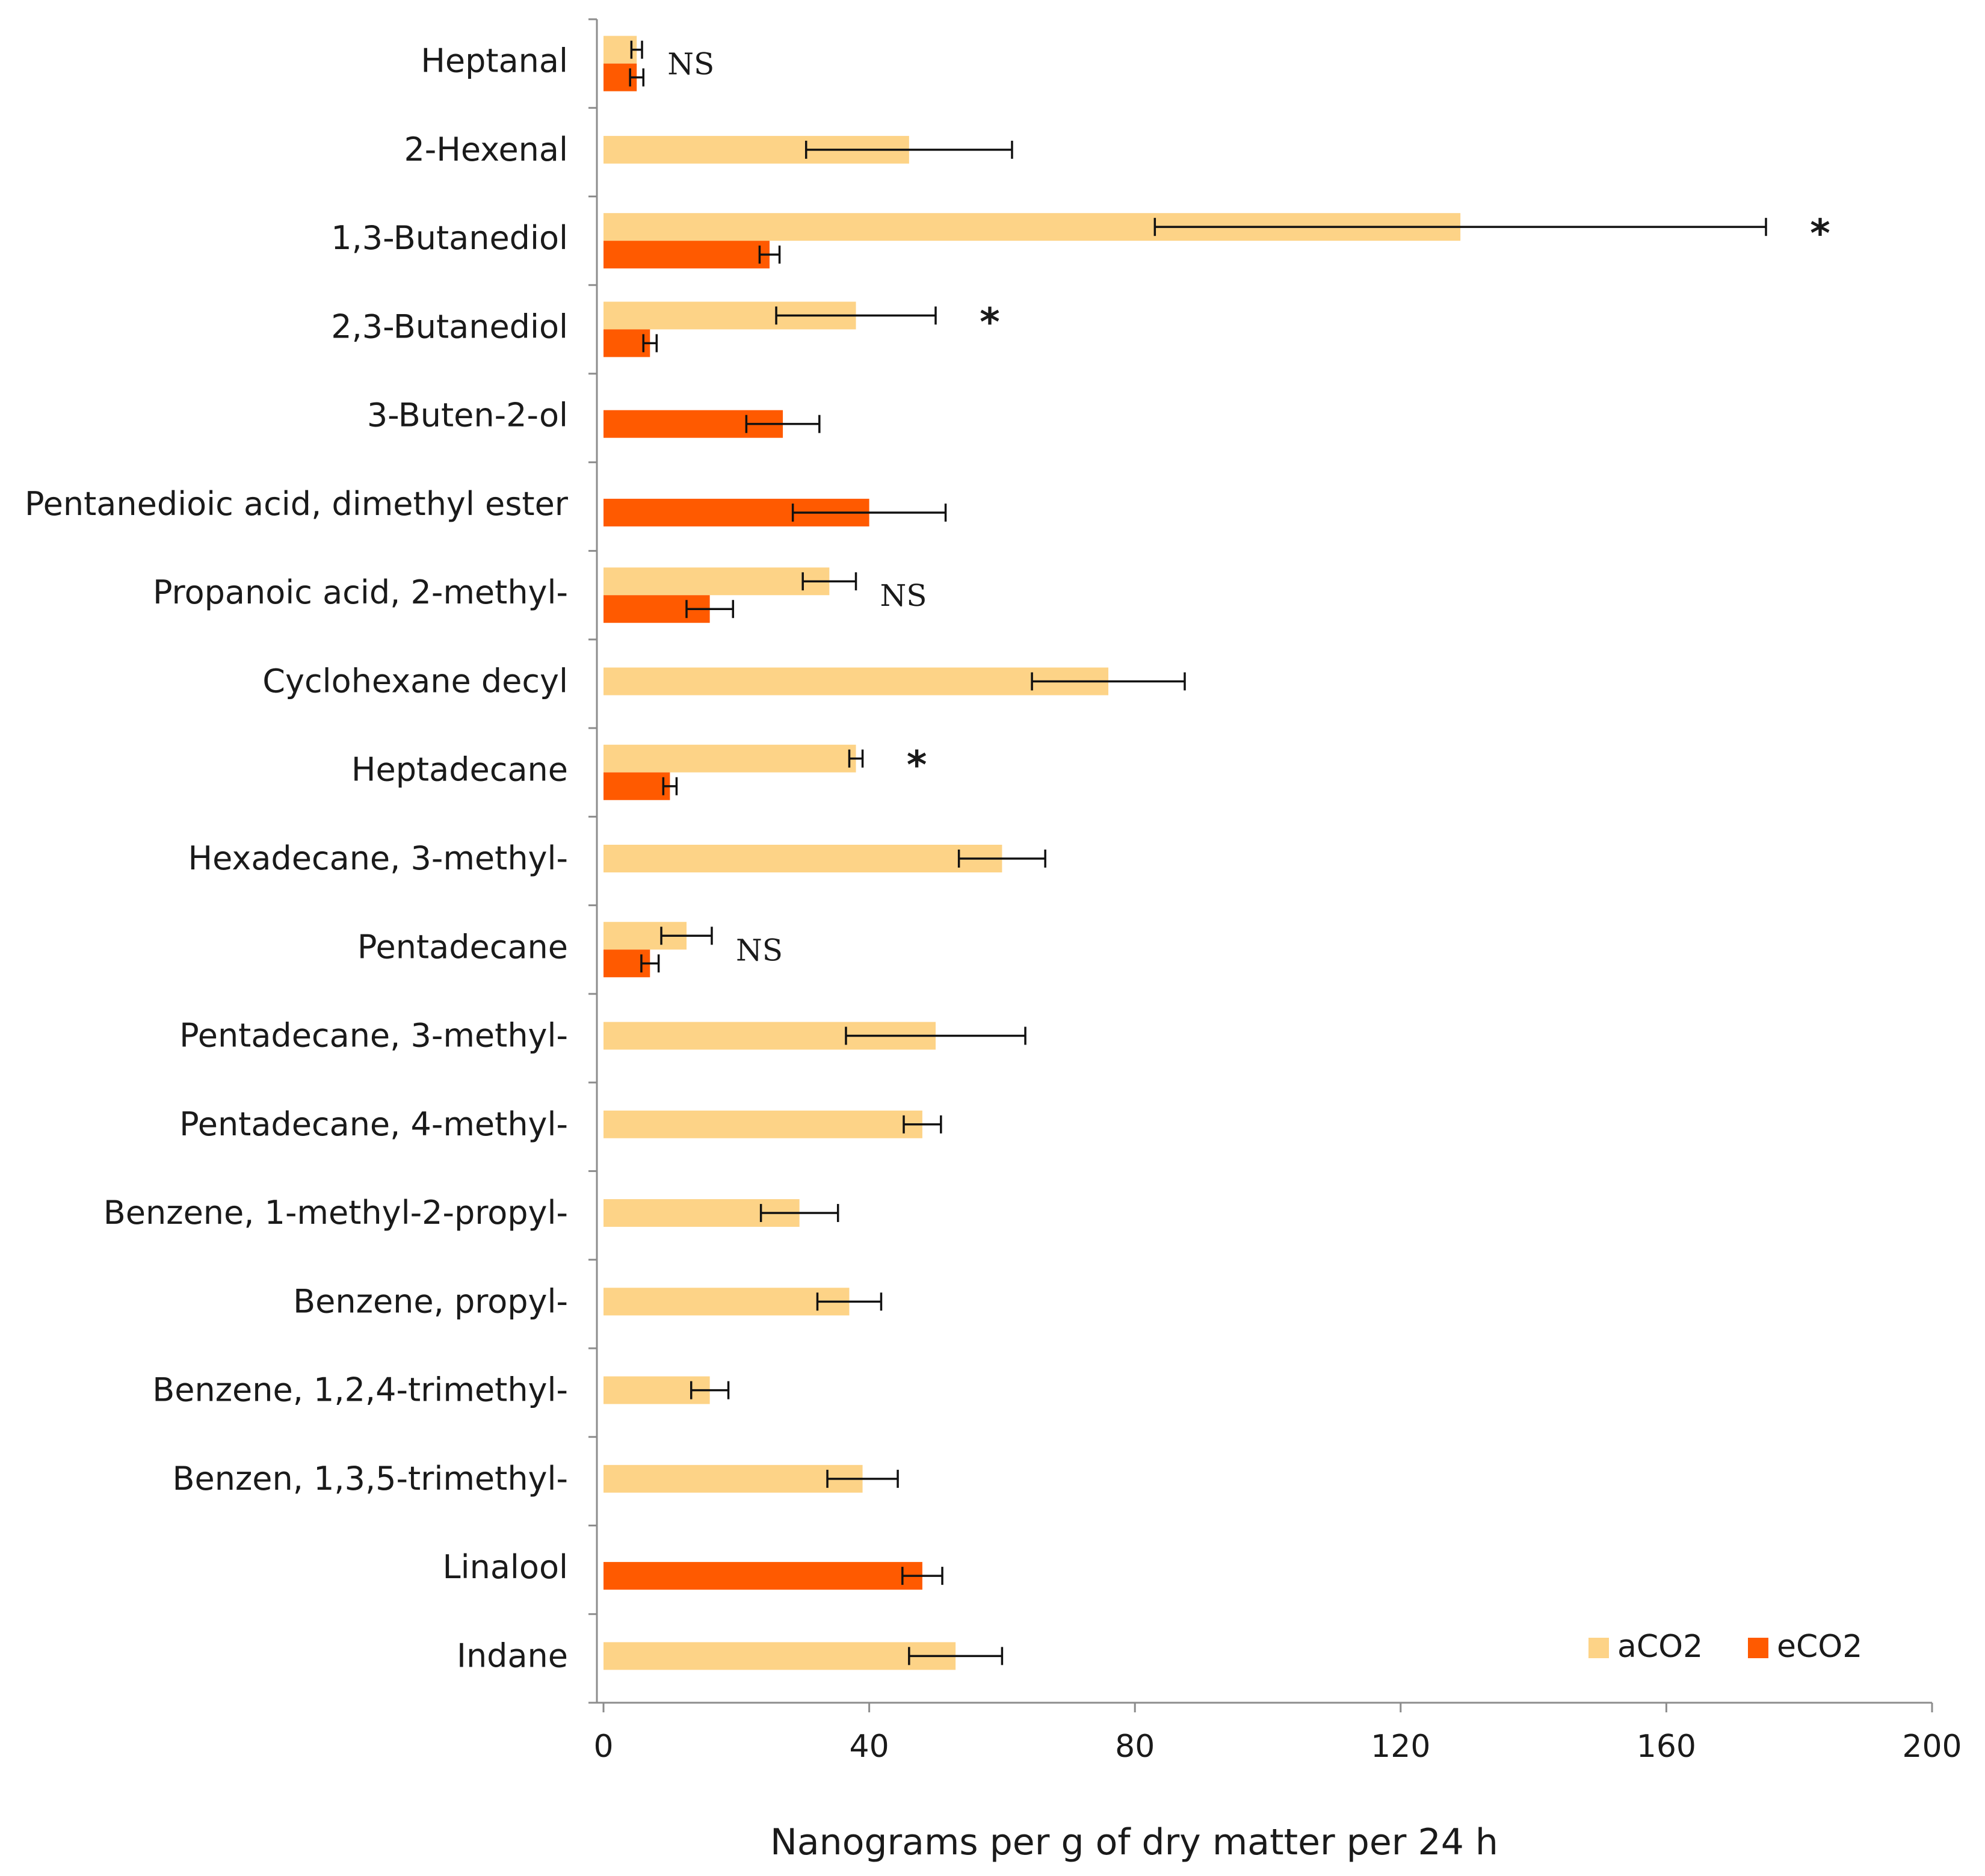 This screenshot has height=1876, width=1985. I want to click on category-label: Pentadecane, 4-methyl-, so click(373, 1124).